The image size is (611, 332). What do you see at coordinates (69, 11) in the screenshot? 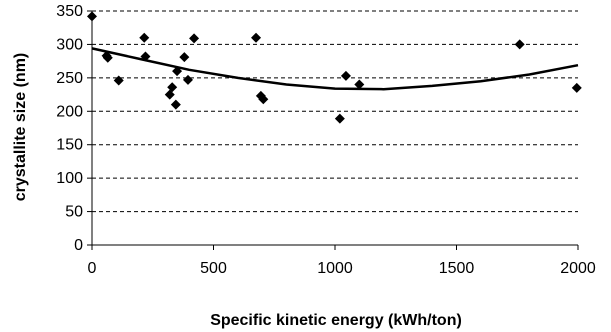
I see `y-tick-label-350: 350` at bounding box center [69, 11].